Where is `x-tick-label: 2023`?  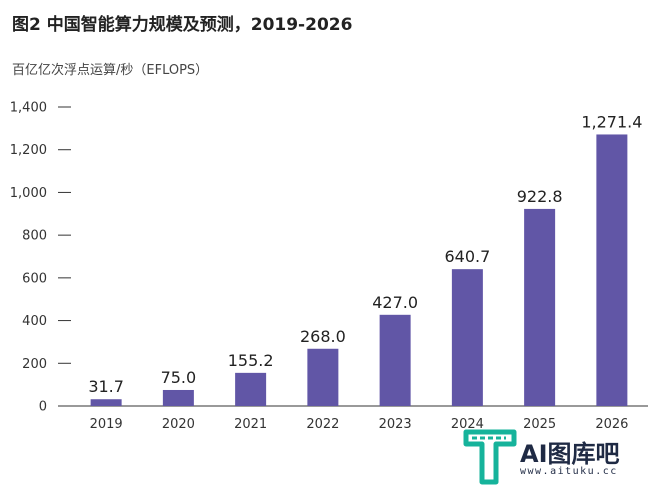
x-tick-label: 2023 is located at coordinates (395, 424).